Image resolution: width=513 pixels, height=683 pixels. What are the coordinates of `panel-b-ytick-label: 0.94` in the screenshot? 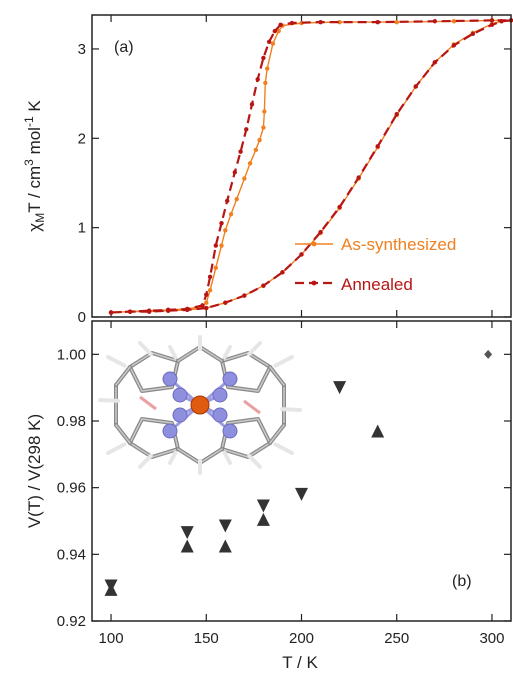 It's located at (71, 554).